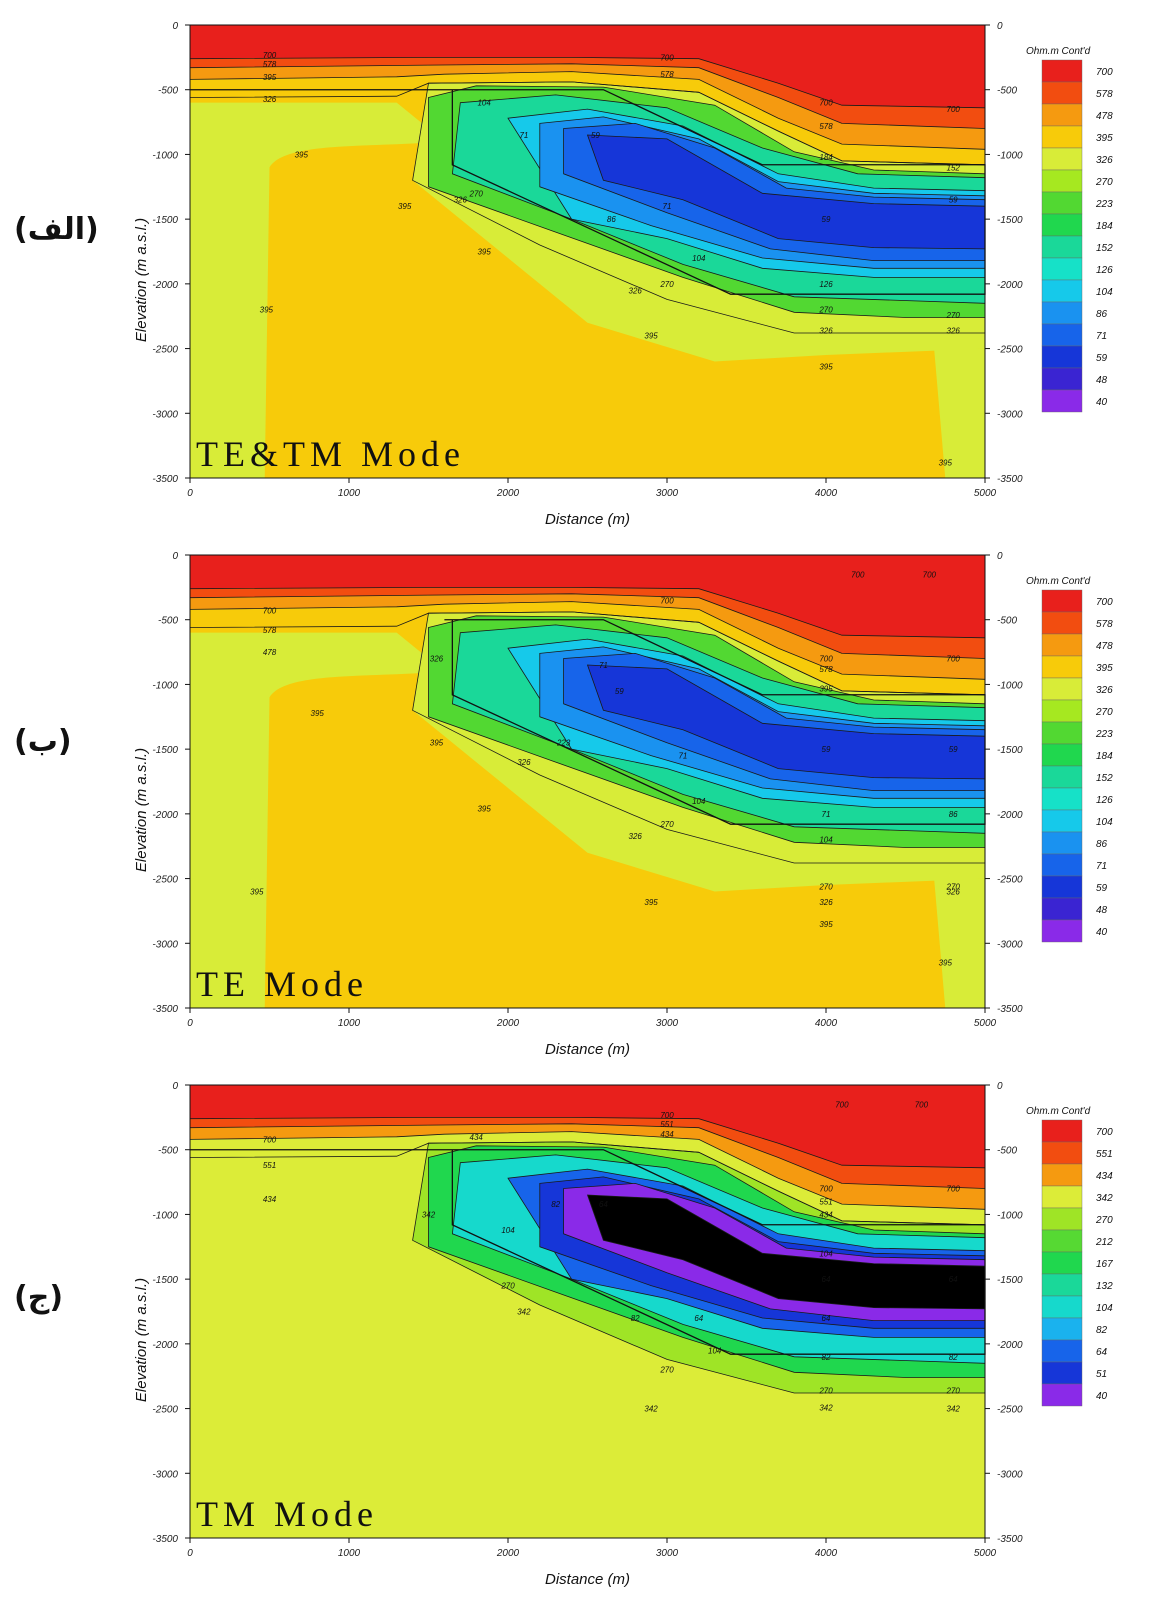  I want to click on contour-label: 434, so click(826, 1214).